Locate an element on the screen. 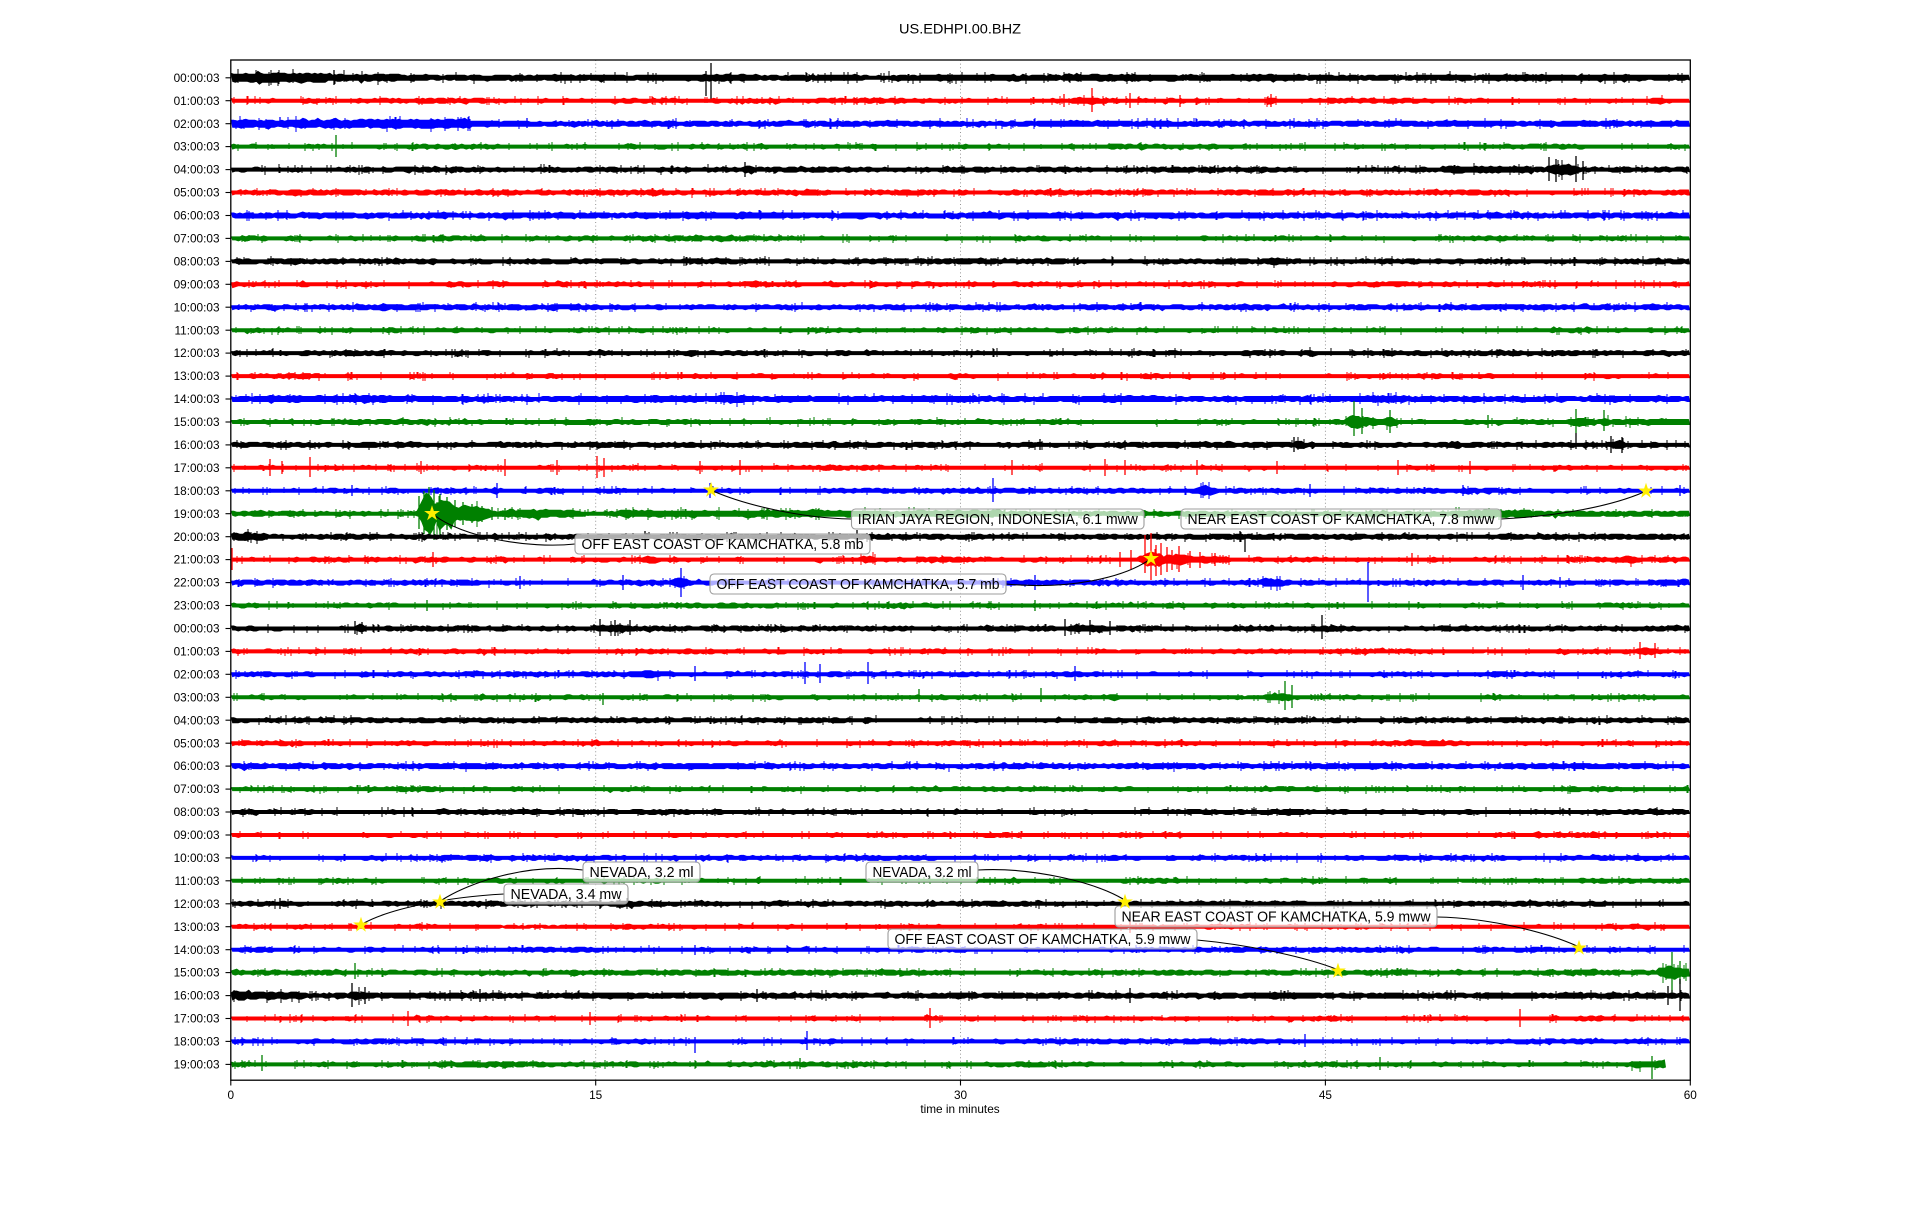 This screenshot has height=1205, width=1920. svg-text:OFF EAST COAST OF KAMCHATKA, 5: OFF EAST COAST OF KAMCHATKA, 5.7 mb is located at coordinates (858, 585).